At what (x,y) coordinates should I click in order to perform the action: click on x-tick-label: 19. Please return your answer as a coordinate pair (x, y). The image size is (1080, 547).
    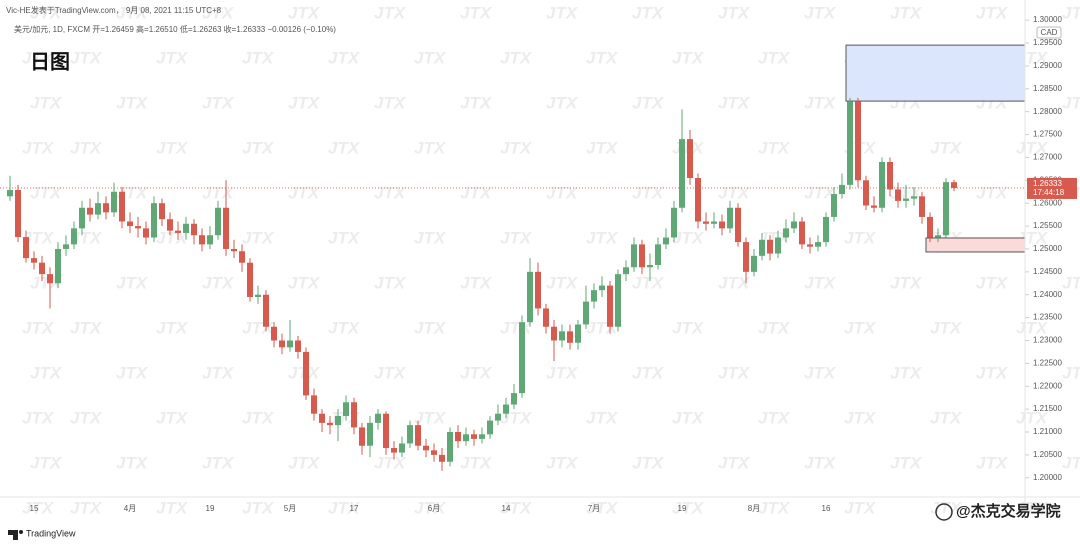
    Looking at the image, I should click on (210, 508).